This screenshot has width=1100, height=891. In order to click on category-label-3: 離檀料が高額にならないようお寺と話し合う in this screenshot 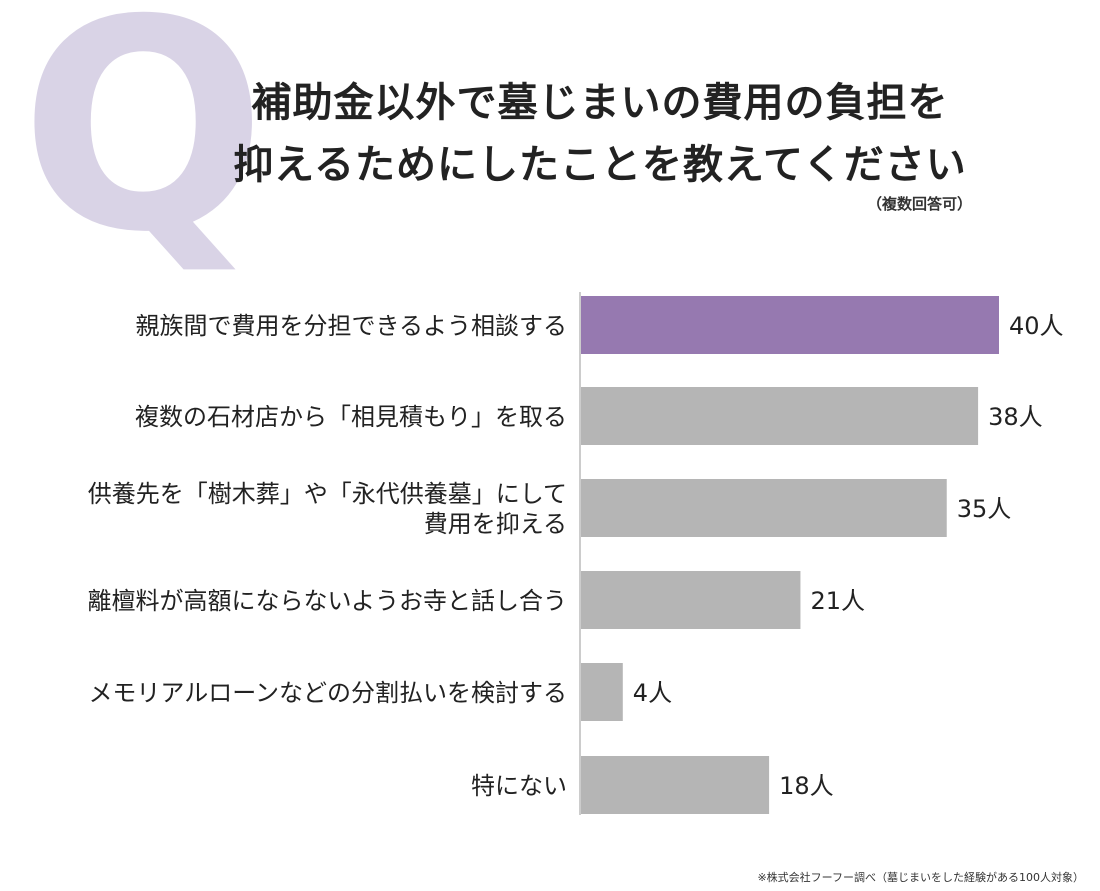, I will do `click(327, 601)`.